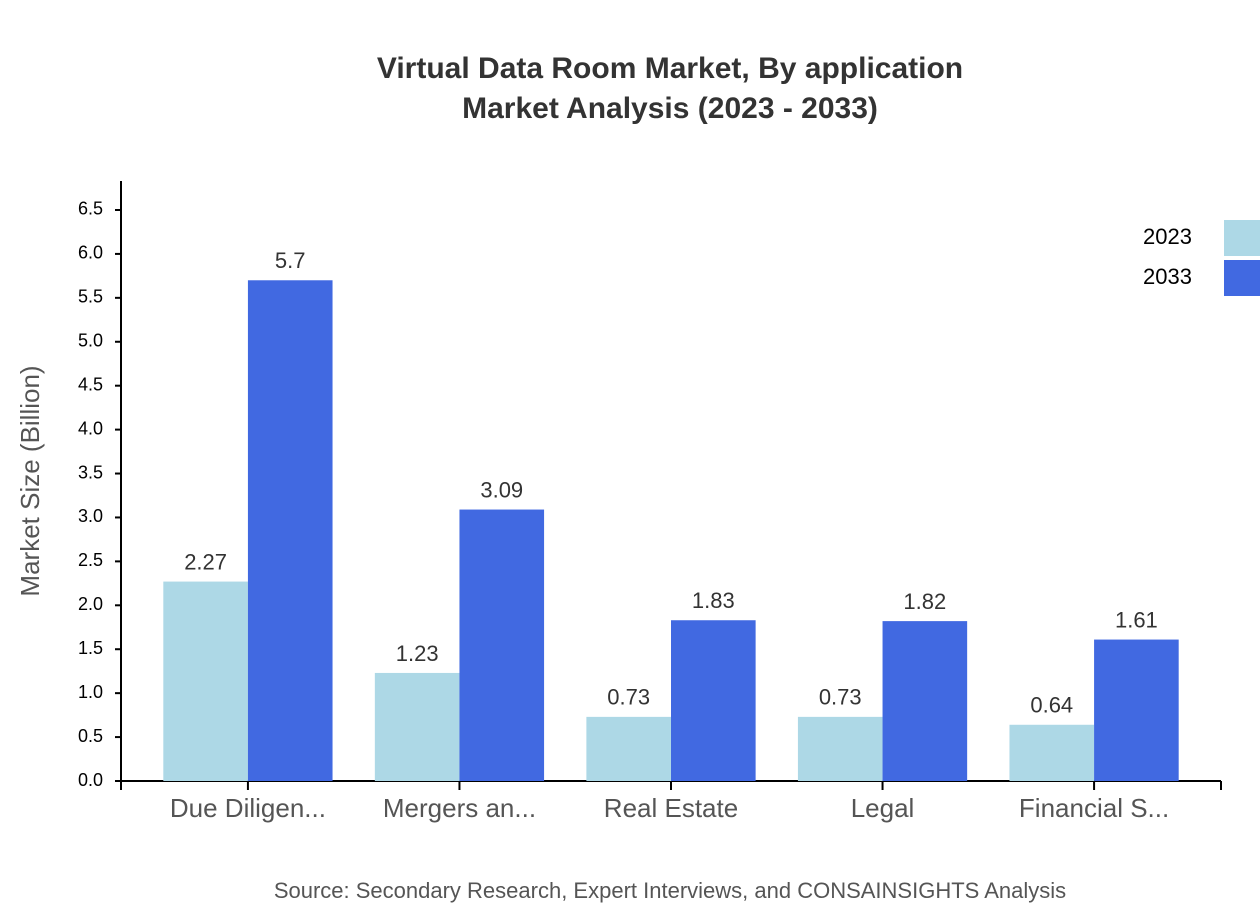 This screenshot has height=920, width=1260. What do you see at coordinates (30, 480) in the screenshot?
I see `y-axis-label: Market Size (Billion)` at bounding box center [30, 480].